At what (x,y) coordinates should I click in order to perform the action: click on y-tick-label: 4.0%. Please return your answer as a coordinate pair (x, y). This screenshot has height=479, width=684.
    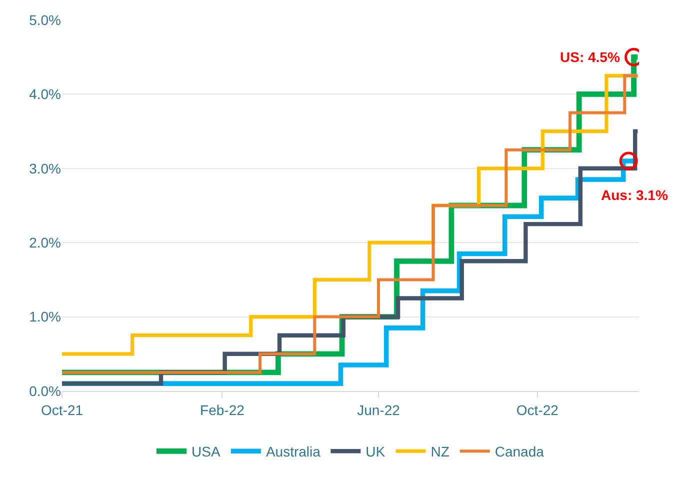
    Looking at the image, I should click on (45, 94).